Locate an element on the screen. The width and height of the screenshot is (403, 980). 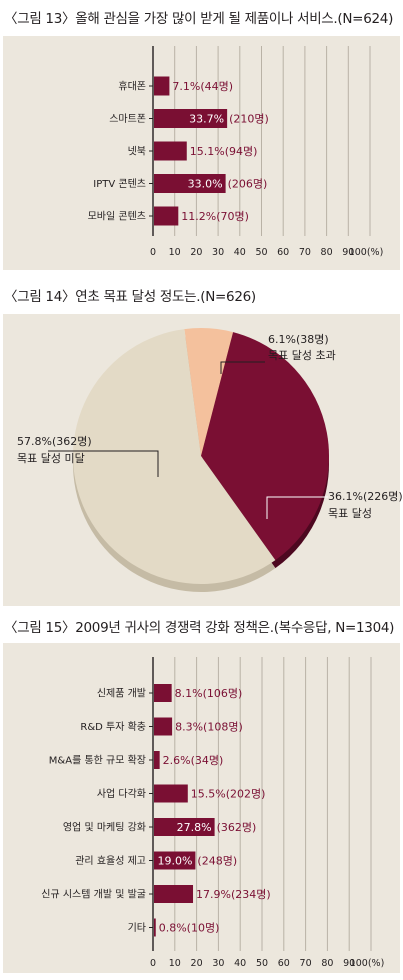
bar-value-label: 8.3%(108명) is located at coordinates (209, 727).